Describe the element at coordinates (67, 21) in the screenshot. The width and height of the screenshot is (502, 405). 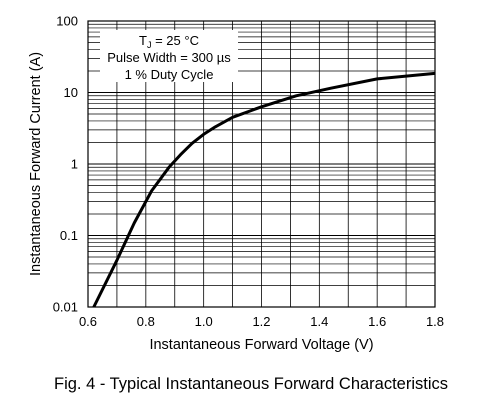
I see `y-tick-label: 100` at that location.